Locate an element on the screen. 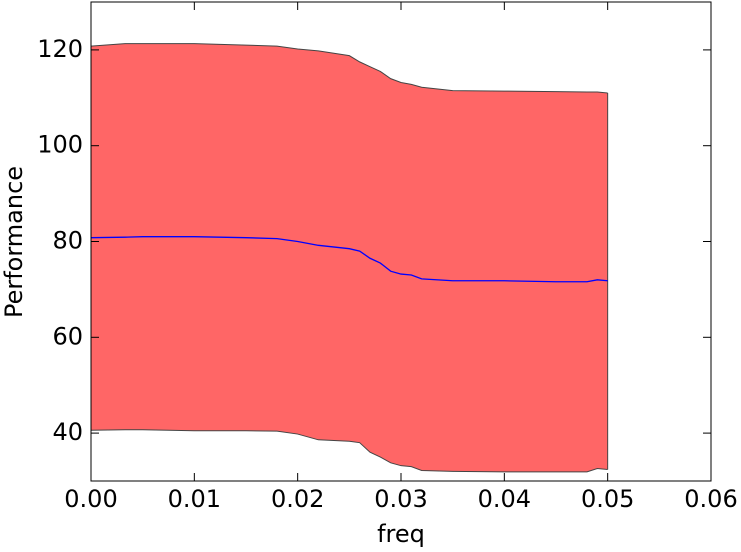  mean-line is located at coordinates (349, 259).